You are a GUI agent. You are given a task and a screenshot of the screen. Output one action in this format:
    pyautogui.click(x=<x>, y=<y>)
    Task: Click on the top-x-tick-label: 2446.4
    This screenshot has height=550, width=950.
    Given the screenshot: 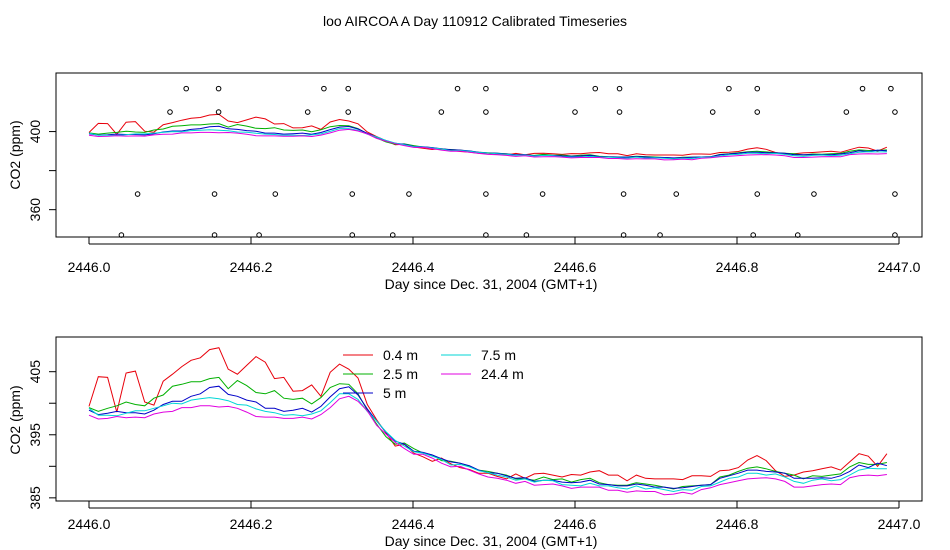 What is the action you would take?
    pyautogui.click(x=413, y=267)
    